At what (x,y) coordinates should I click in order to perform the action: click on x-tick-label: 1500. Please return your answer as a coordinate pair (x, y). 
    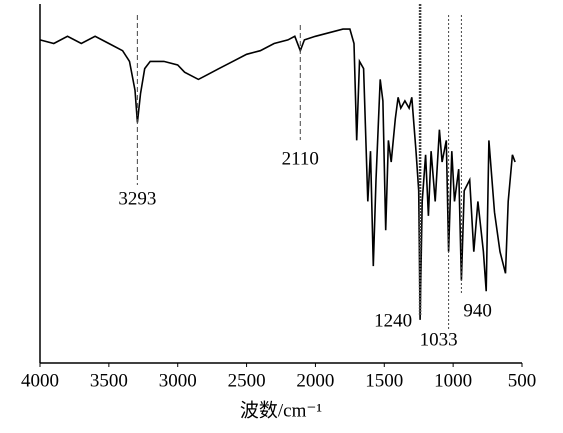
    Looking at the image, I should click on (384, 380).